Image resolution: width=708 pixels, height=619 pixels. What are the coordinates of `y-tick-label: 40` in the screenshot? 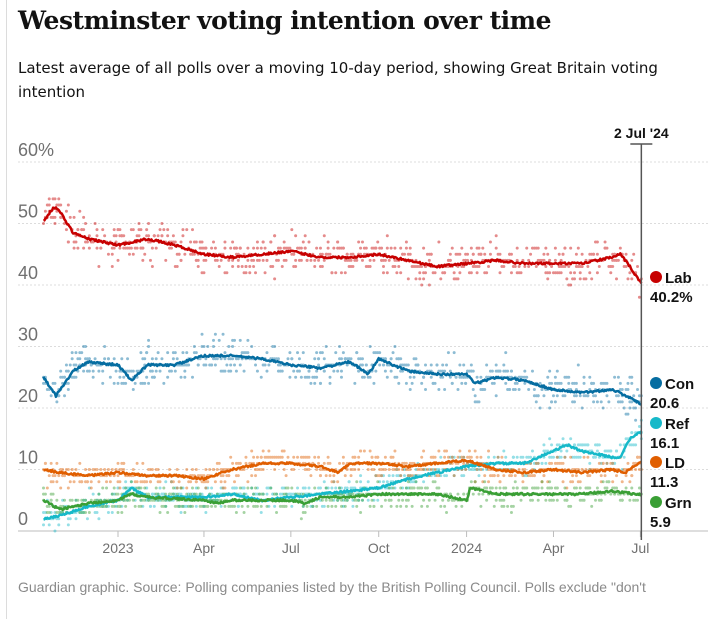 It's located at (28, 273).